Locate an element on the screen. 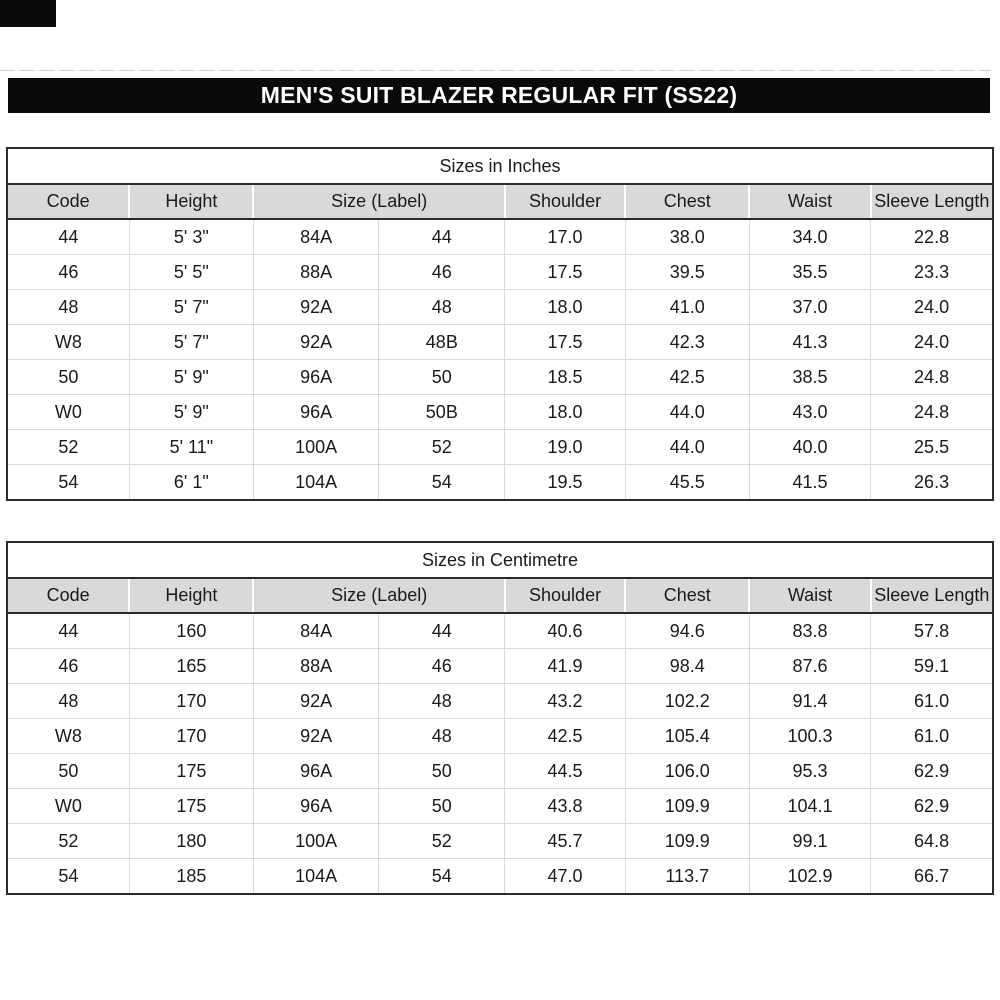 The image size is (1000, 1000). table-cell: 41.9 is located at coordinates (565, 666).